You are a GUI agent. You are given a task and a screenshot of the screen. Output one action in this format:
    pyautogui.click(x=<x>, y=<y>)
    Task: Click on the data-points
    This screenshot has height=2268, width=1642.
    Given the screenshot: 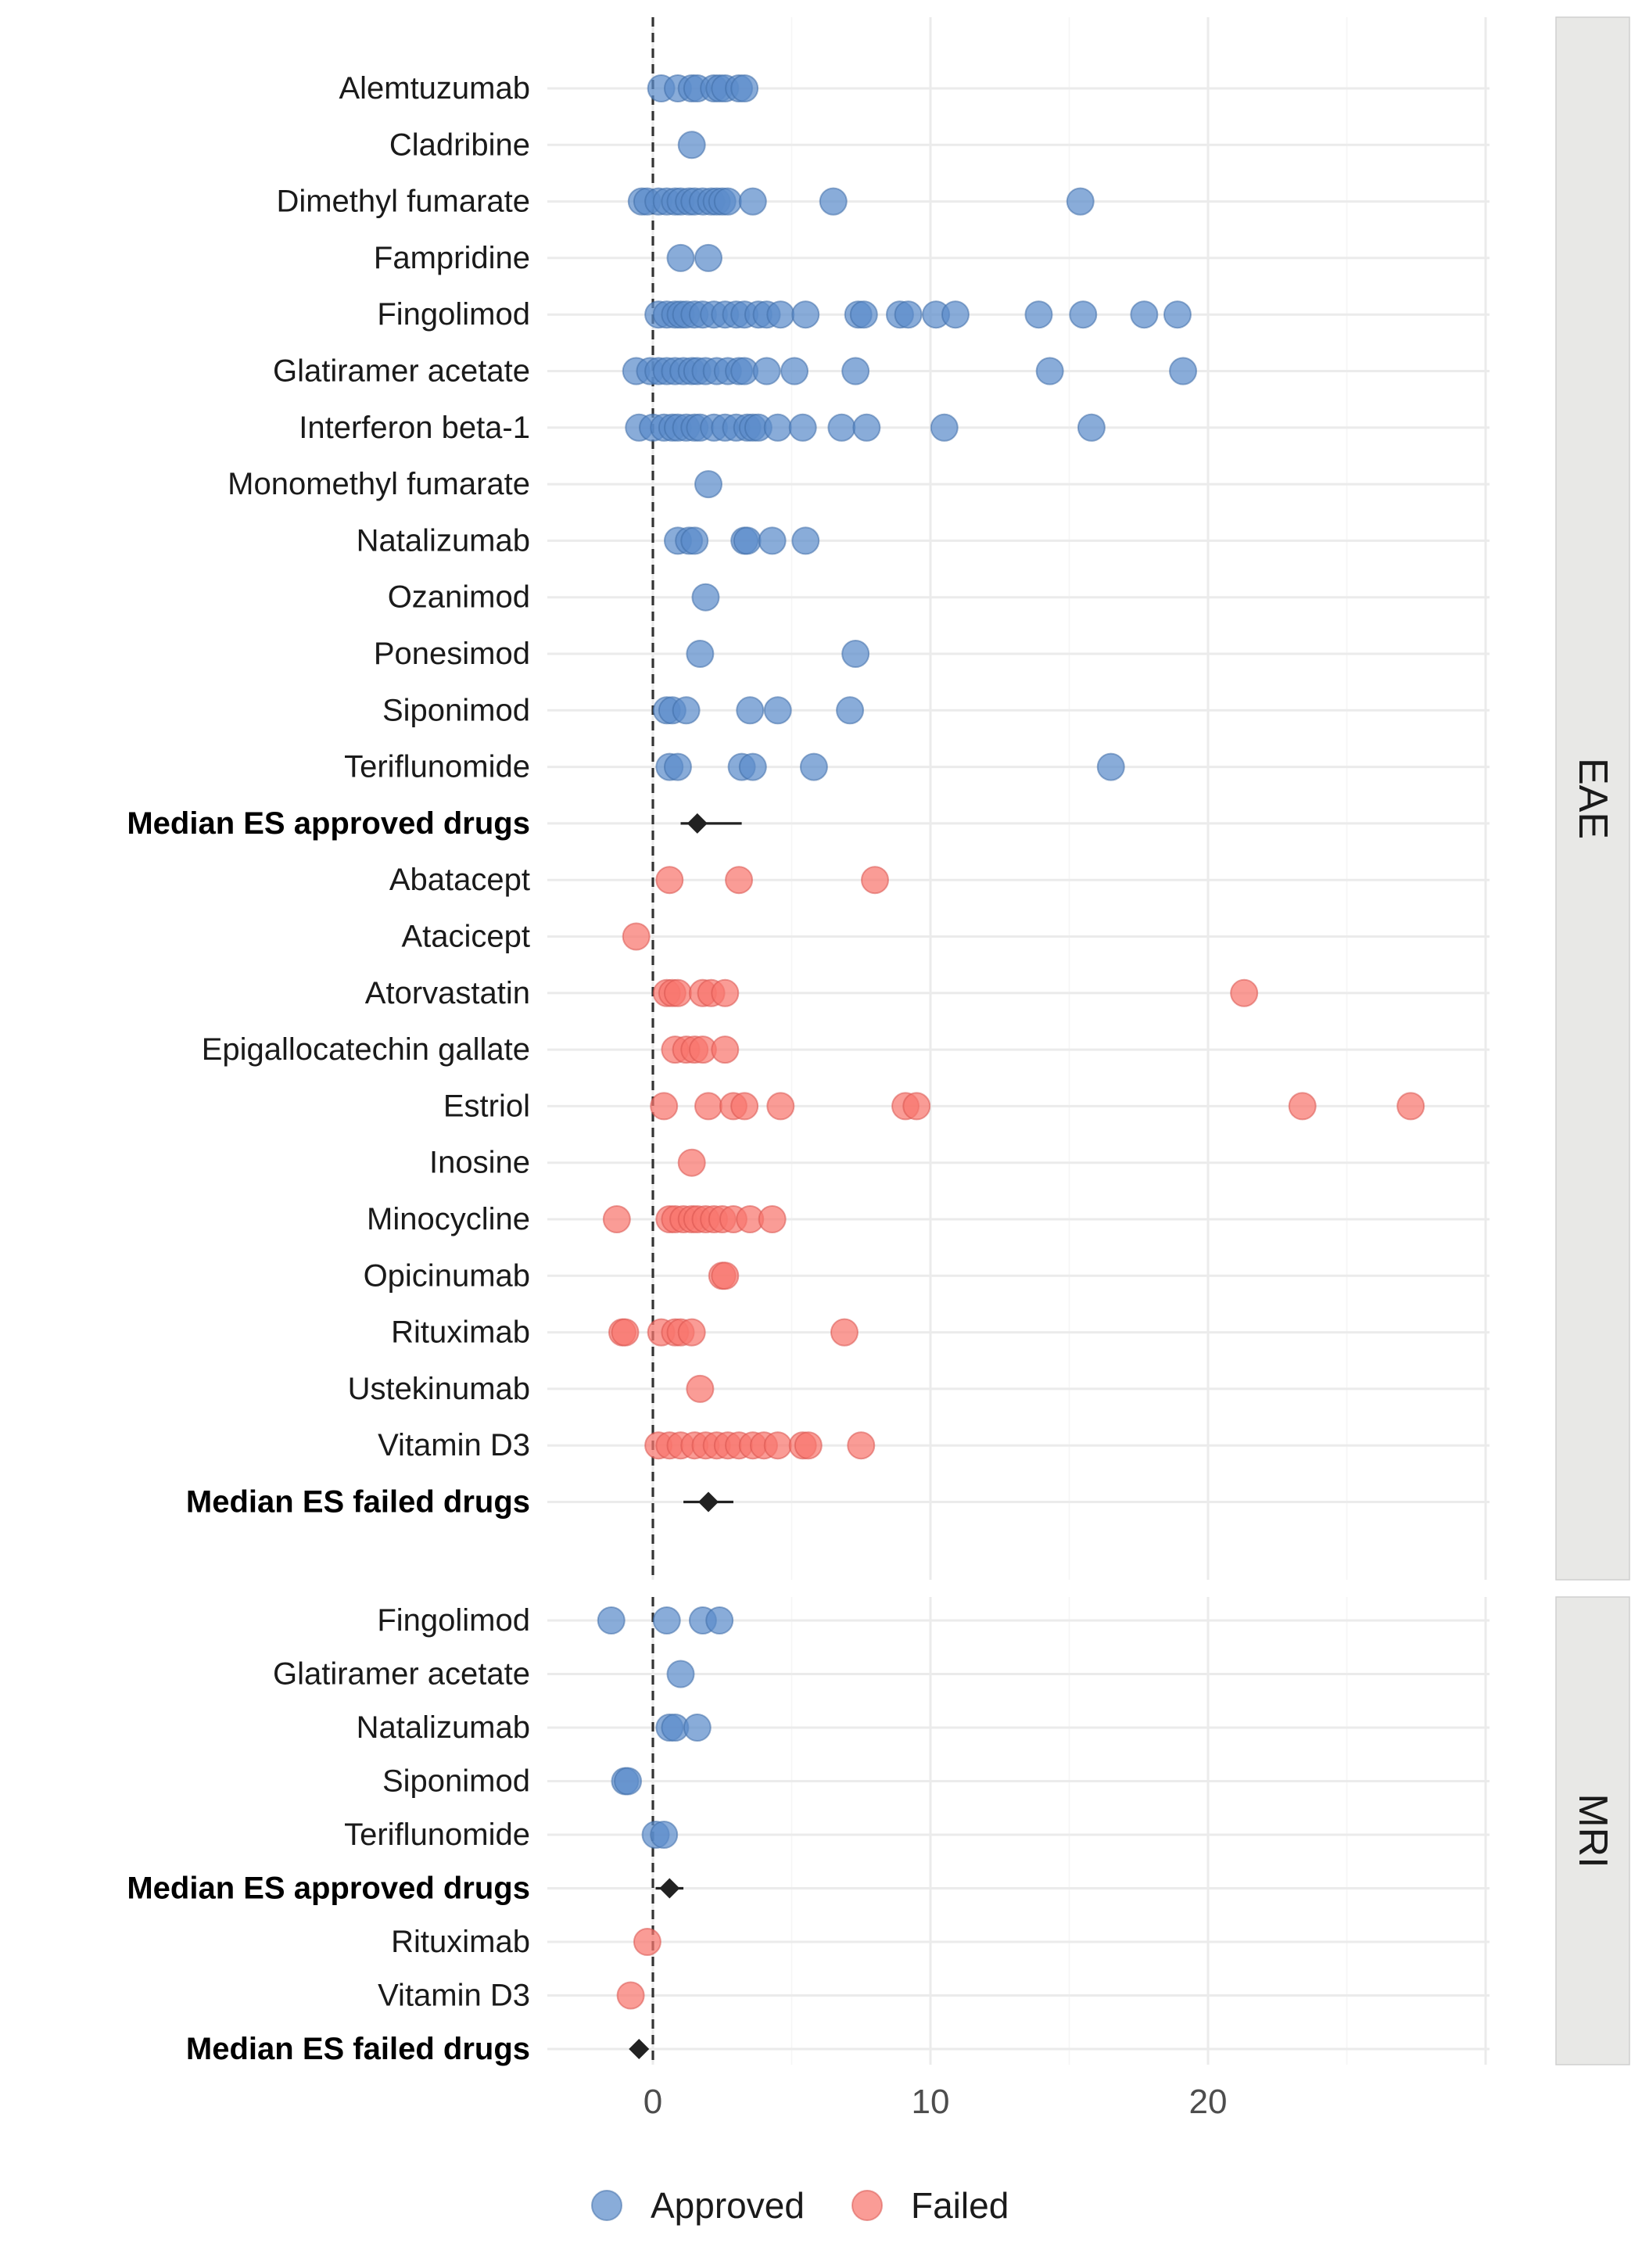 What is the action you would take?
    pyautogui.click(x=665, y=1833)
    